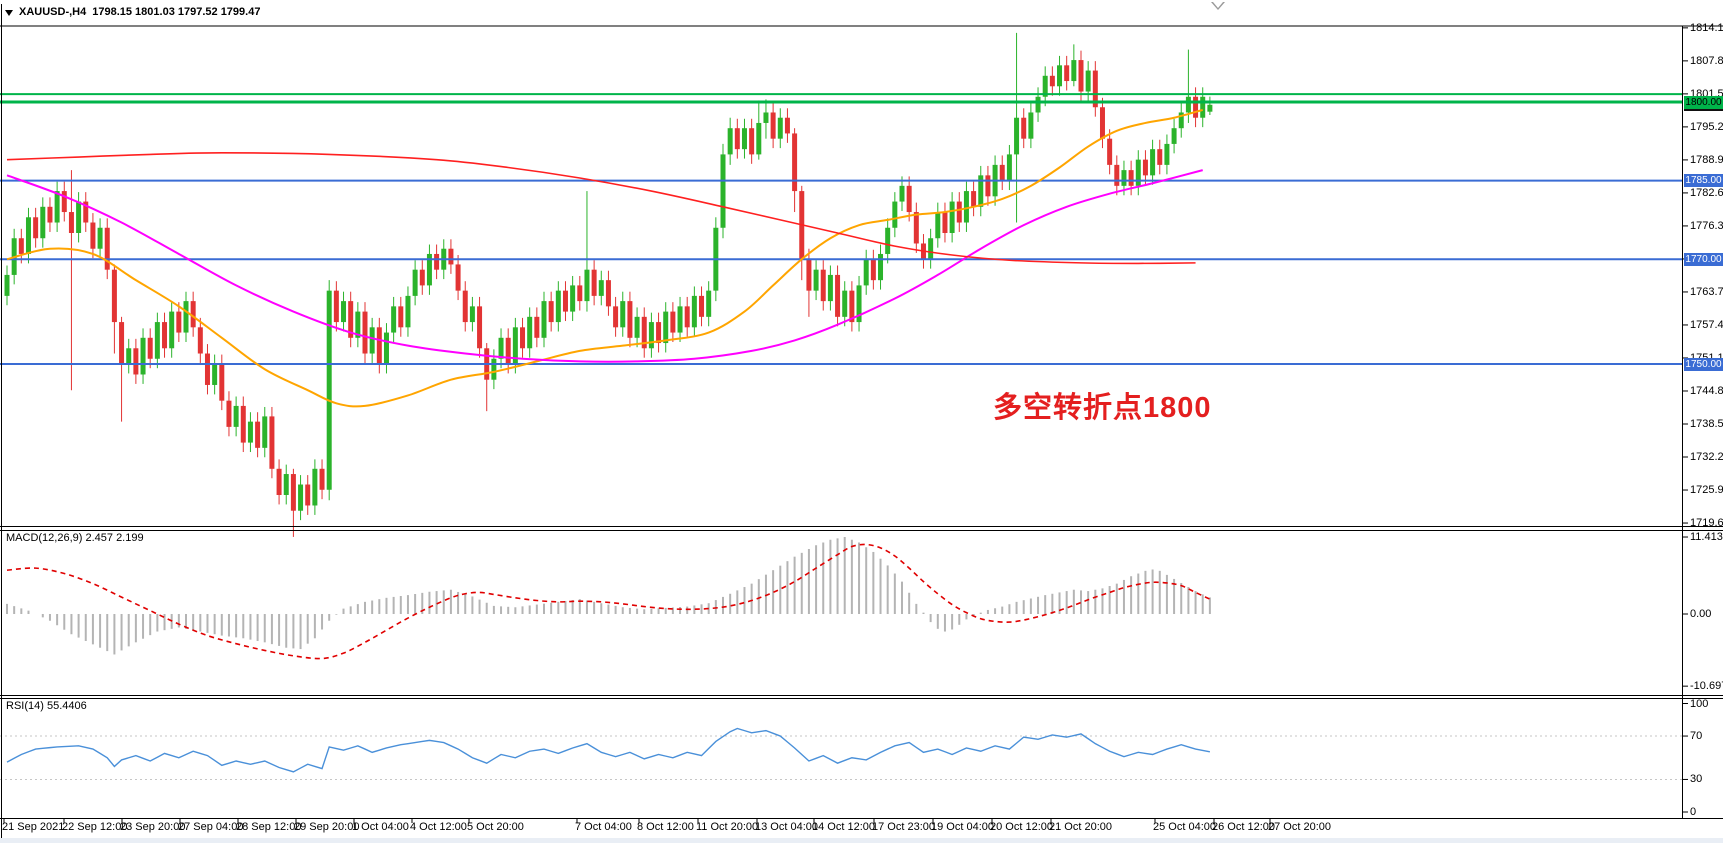 The width and height of the screenshot is (1723, 843). Describe the element at coordinates (9, 12) in the screenshot. I see `symbol-dropdown-triangle-icon` at that location.